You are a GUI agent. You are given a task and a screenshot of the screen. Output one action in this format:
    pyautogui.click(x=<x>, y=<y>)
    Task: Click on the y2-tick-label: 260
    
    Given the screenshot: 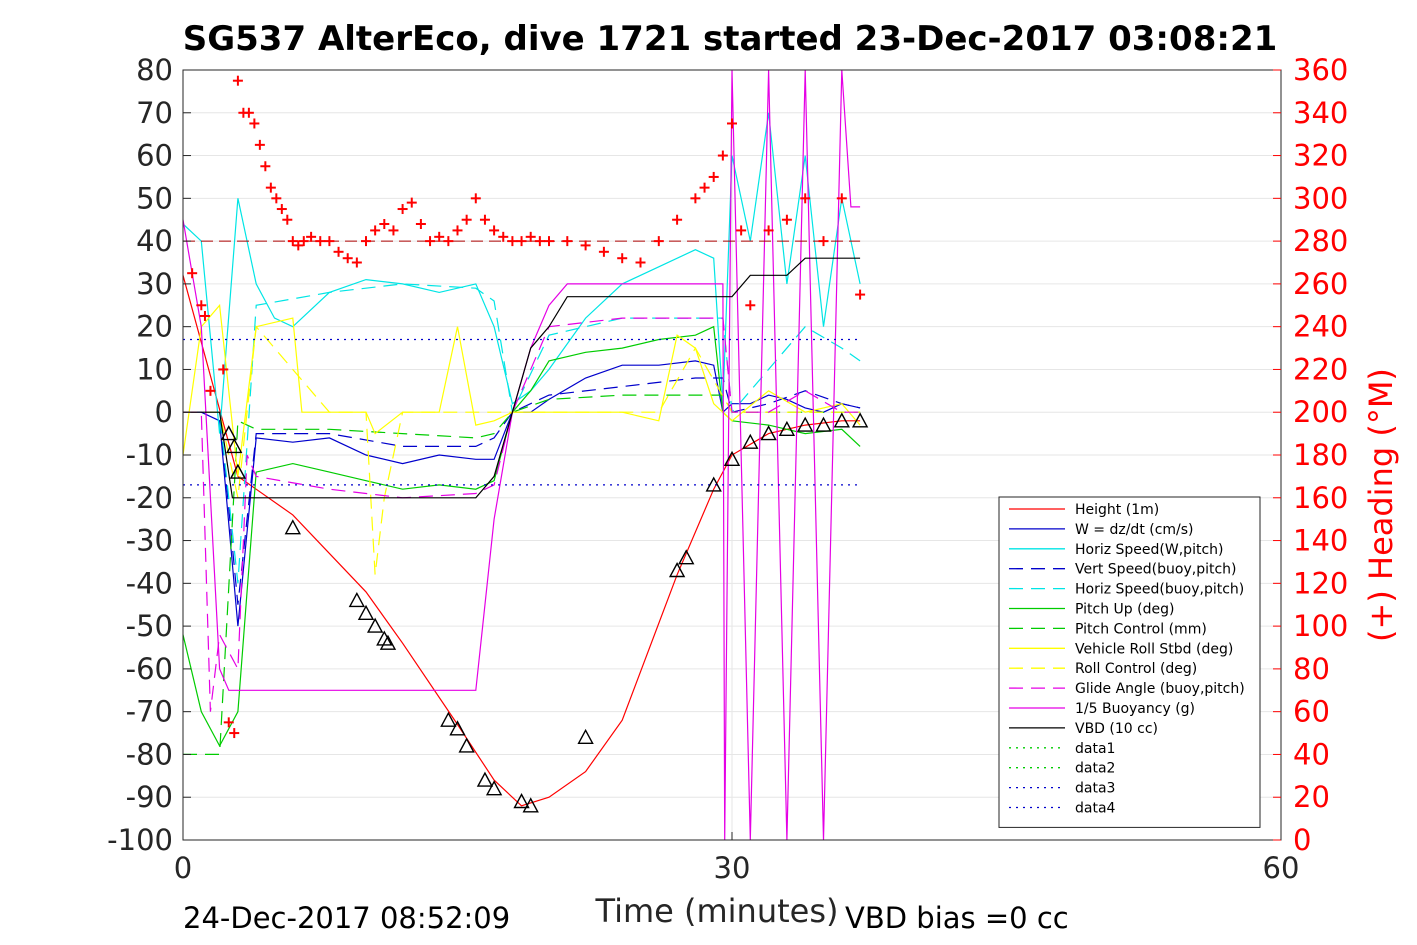 What is the action you would take?
    pyautogui.click(x=1320, y=284)
    